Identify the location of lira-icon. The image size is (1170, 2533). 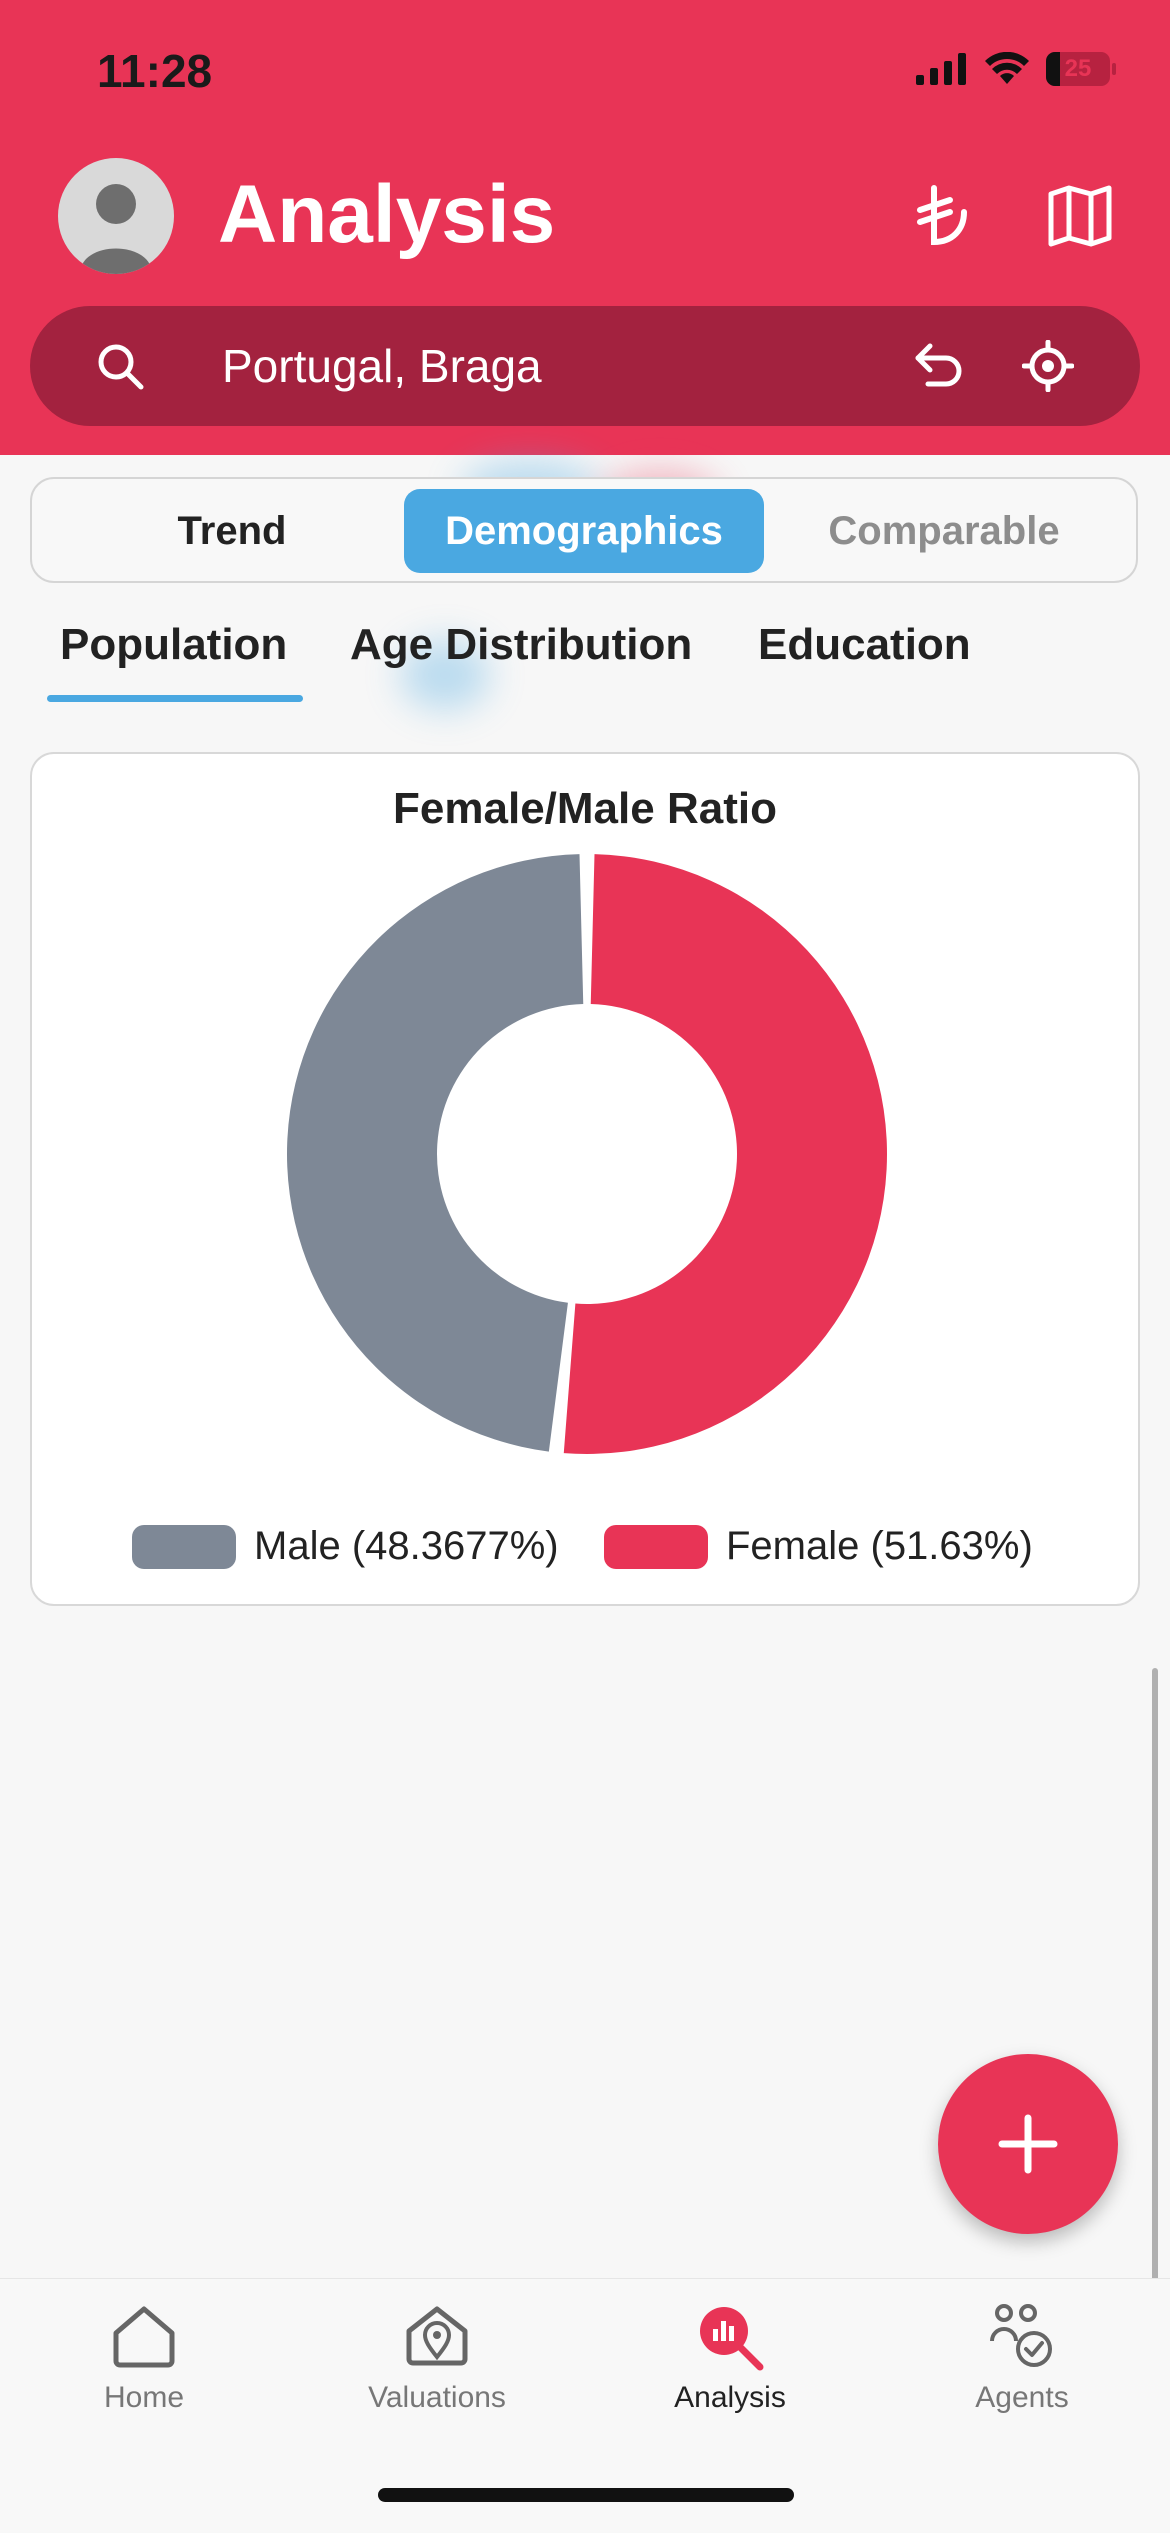
(942, 215).